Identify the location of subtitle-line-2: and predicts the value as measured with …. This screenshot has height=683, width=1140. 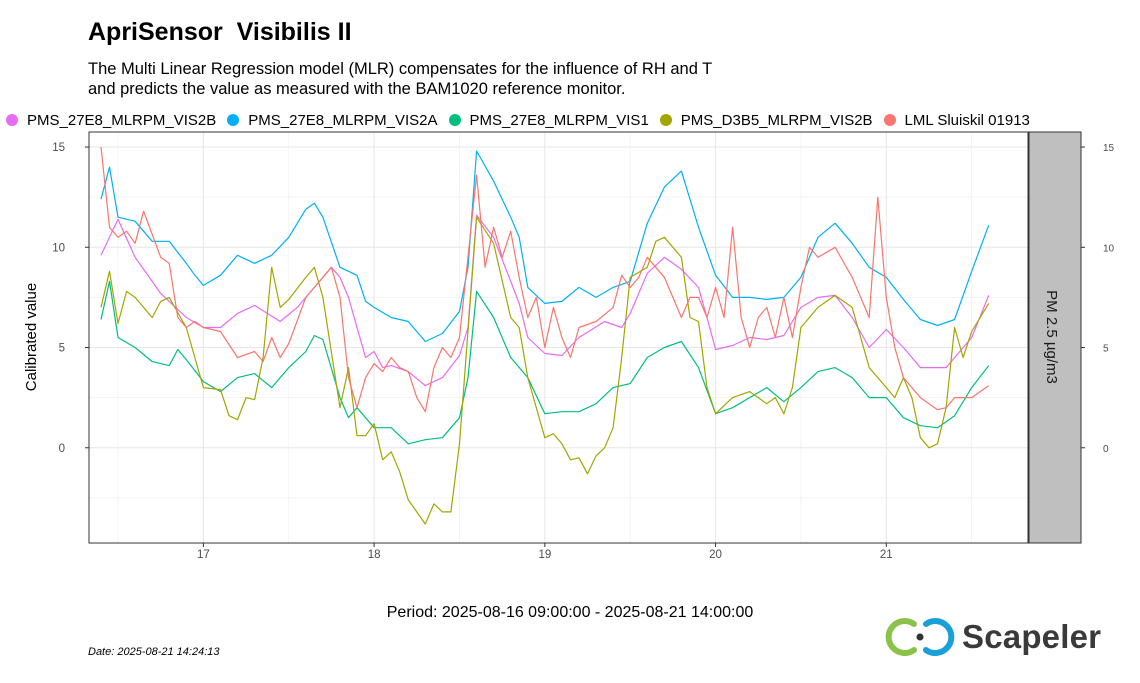
(357, 89).